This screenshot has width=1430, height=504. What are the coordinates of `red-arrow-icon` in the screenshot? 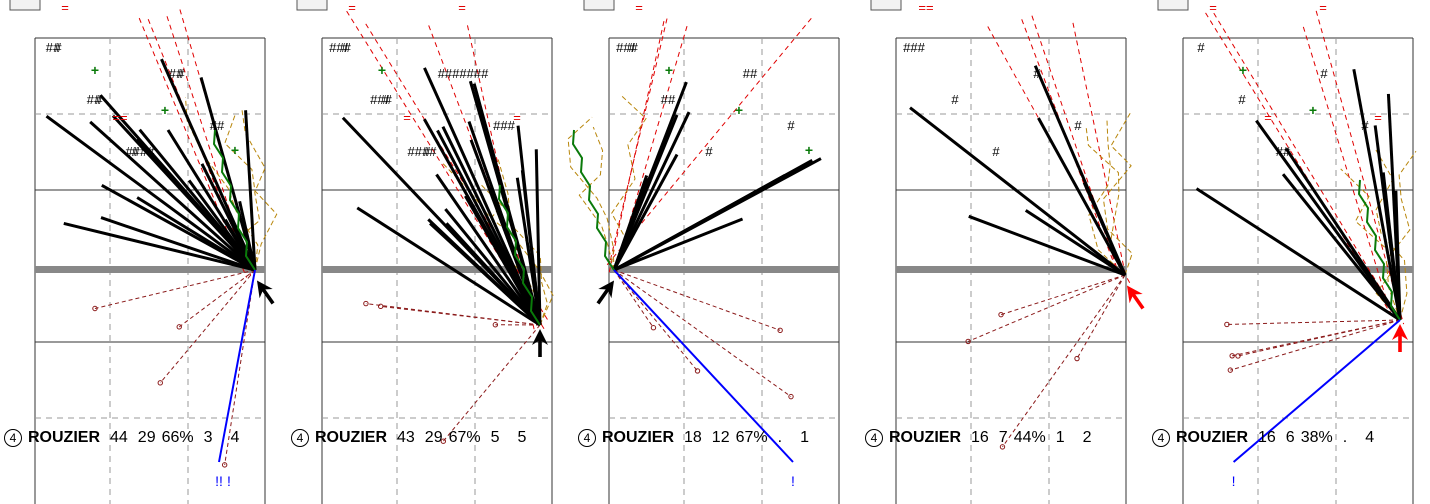 It's located at (1135, 297).